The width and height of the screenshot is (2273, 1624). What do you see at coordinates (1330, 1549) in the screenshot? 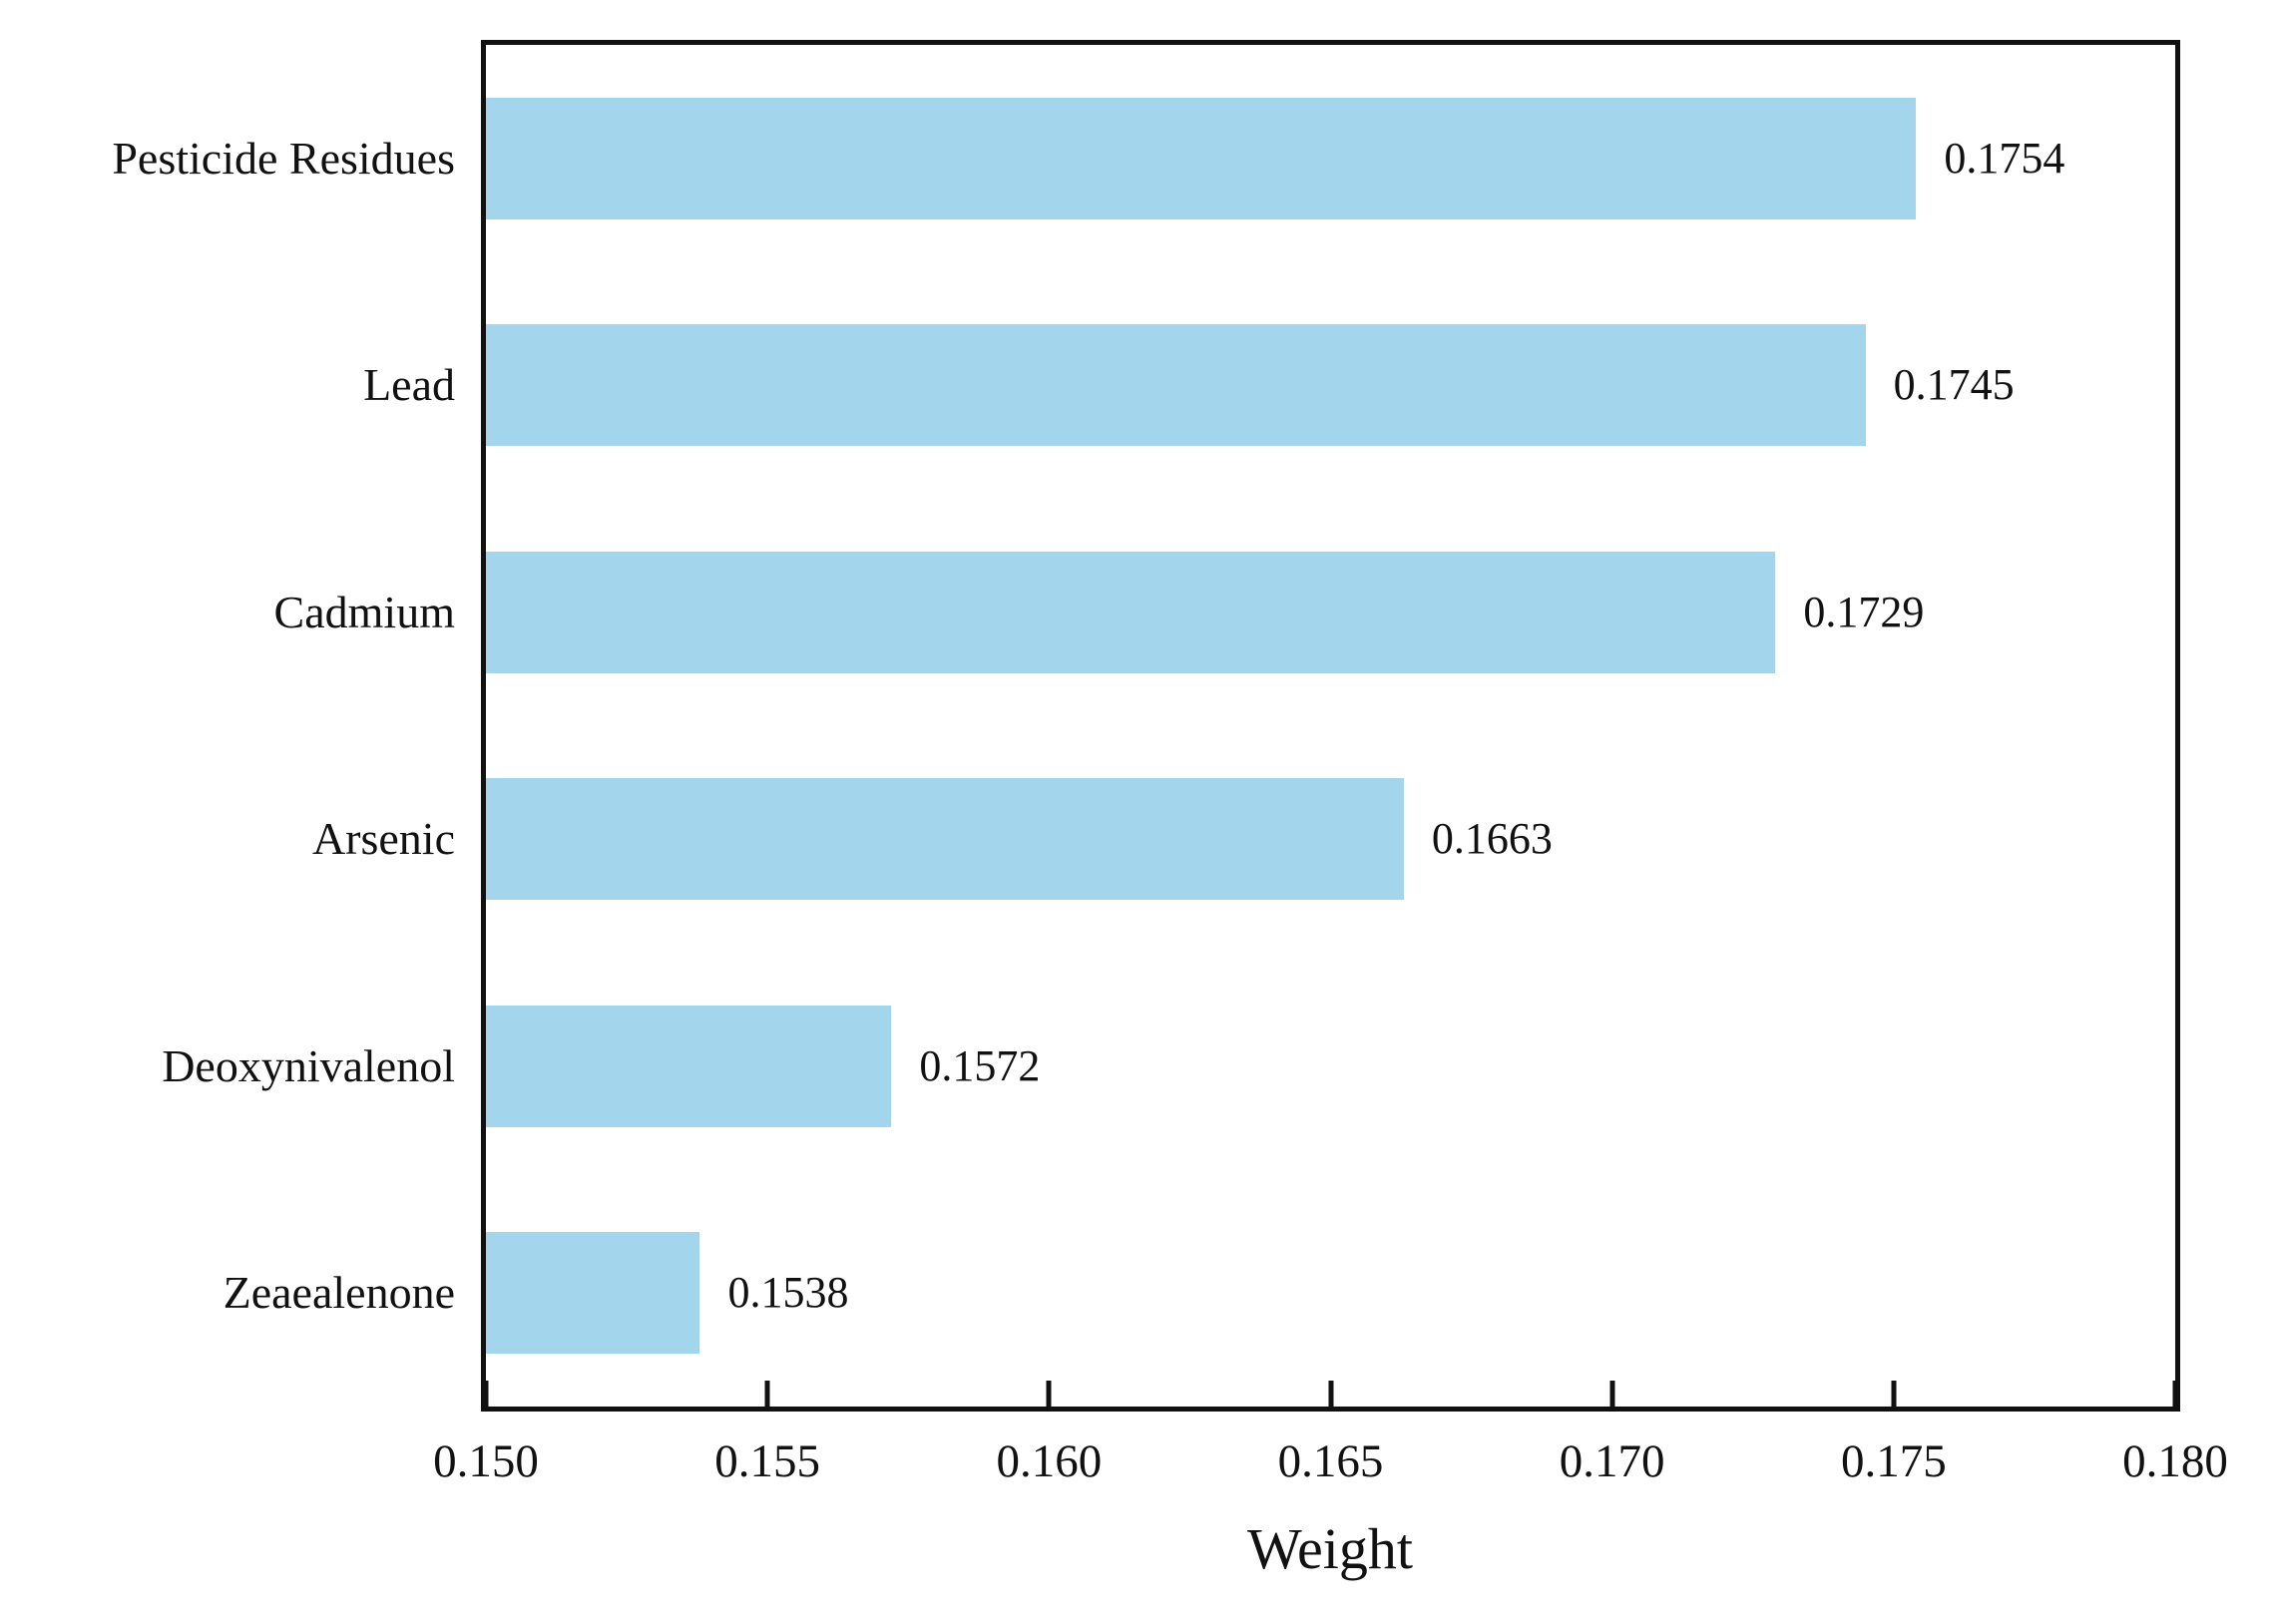
I see `x-axis-title: Weight` at bounding box center [1330, 1549].